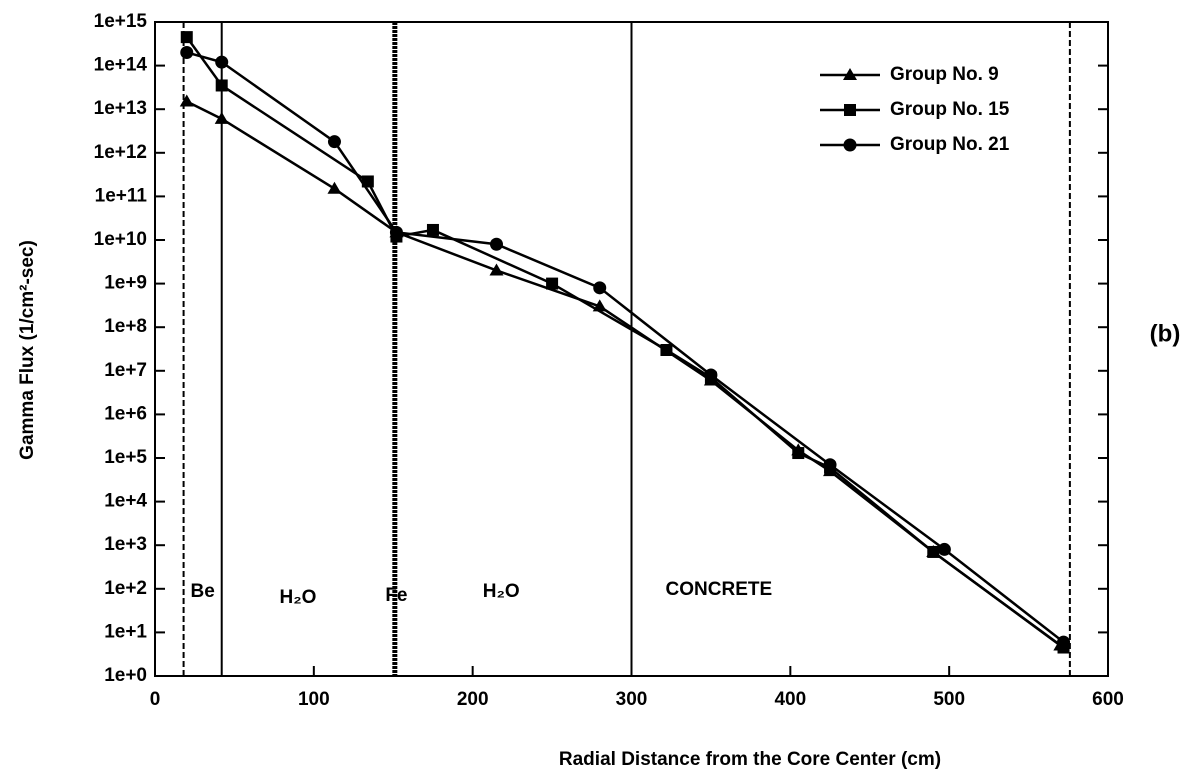 Image resolution: width=1198 pixels, height=779 pixels. I want to click on y-axis-label: Gamma Flux (1/cm²-sec), so click(27, 350).